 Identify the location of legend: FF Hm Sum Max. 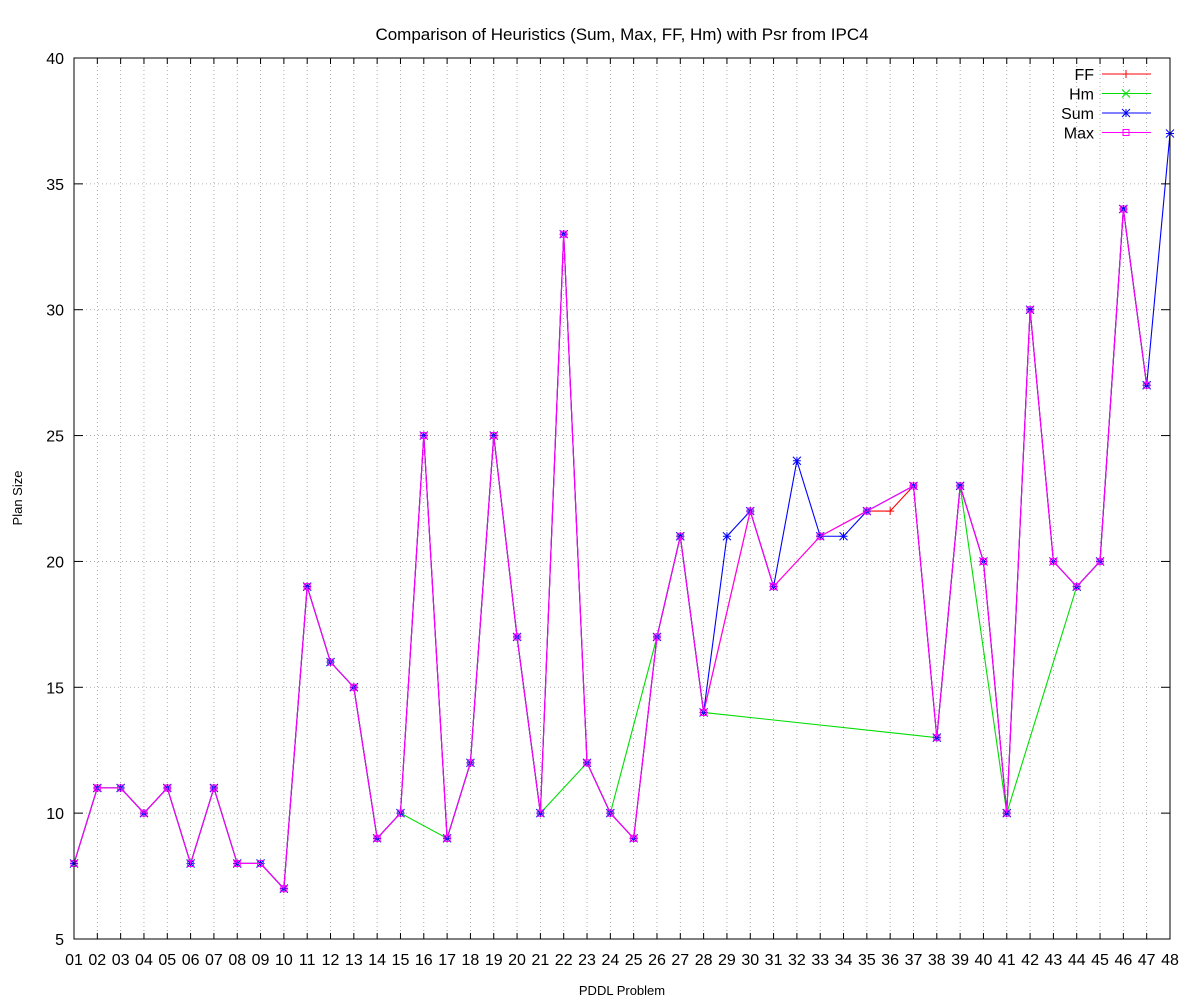
(1106, 105).